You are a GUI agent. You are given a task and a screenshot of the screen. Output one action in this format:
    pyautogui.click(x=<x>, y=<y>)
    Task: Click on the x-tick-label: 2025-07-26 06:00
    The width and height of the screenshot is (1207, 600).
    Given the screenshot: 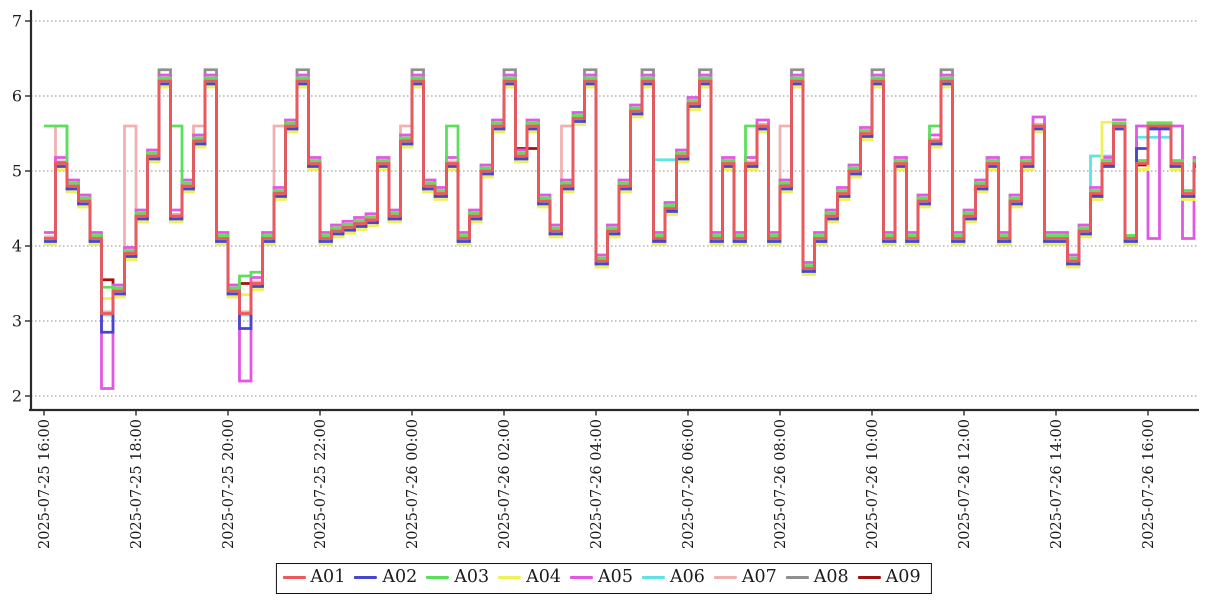 What is the action you would take?
    pyautogui.click(x=689, y=484)
    